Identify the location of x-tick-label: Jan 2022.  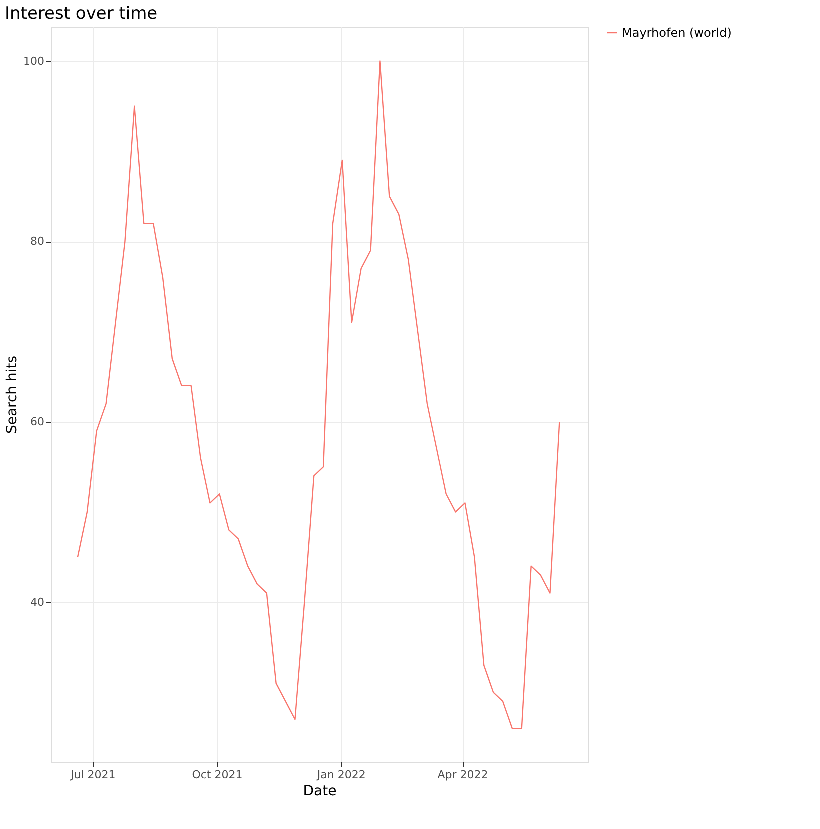
(341, 775).